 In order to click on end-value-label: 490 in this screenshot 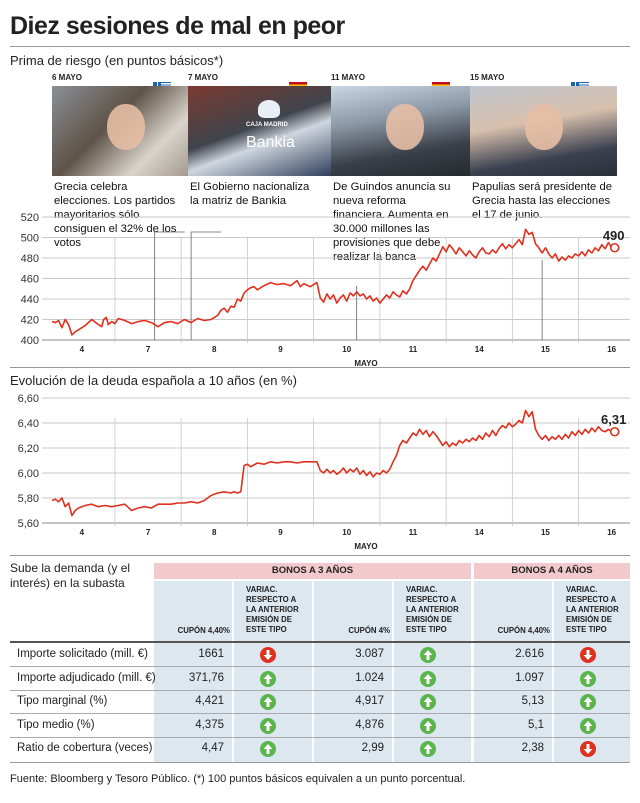, I will do `click(614, 235)`.